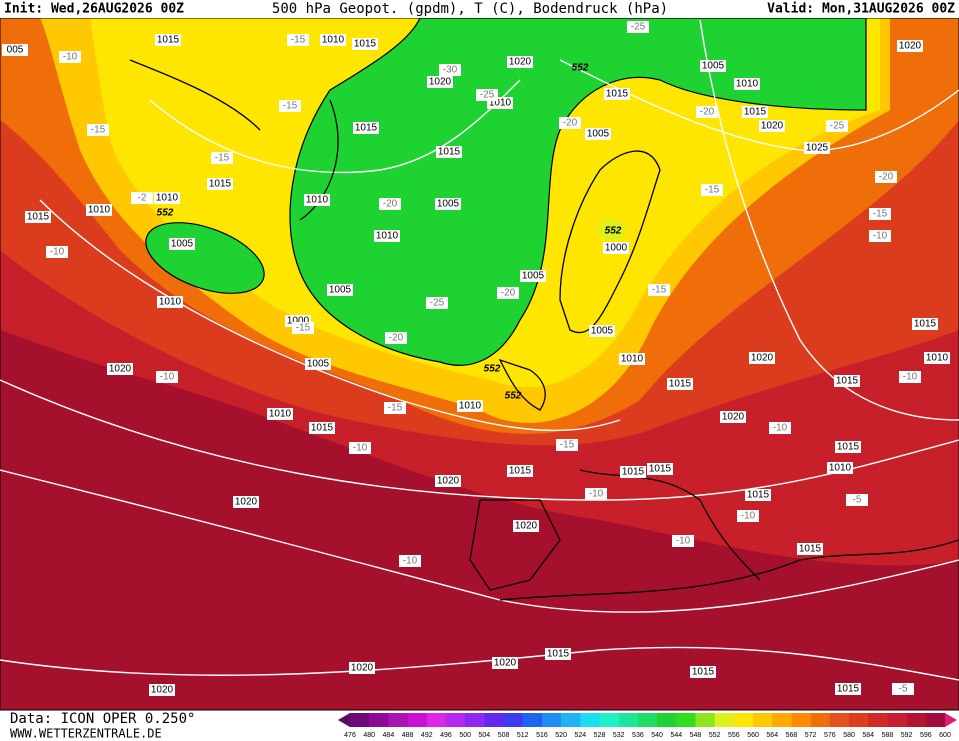 Image resolution: width=959 pixels, height=741 pixels. I want to click on colorbar-label: 552, so click(715, 735).